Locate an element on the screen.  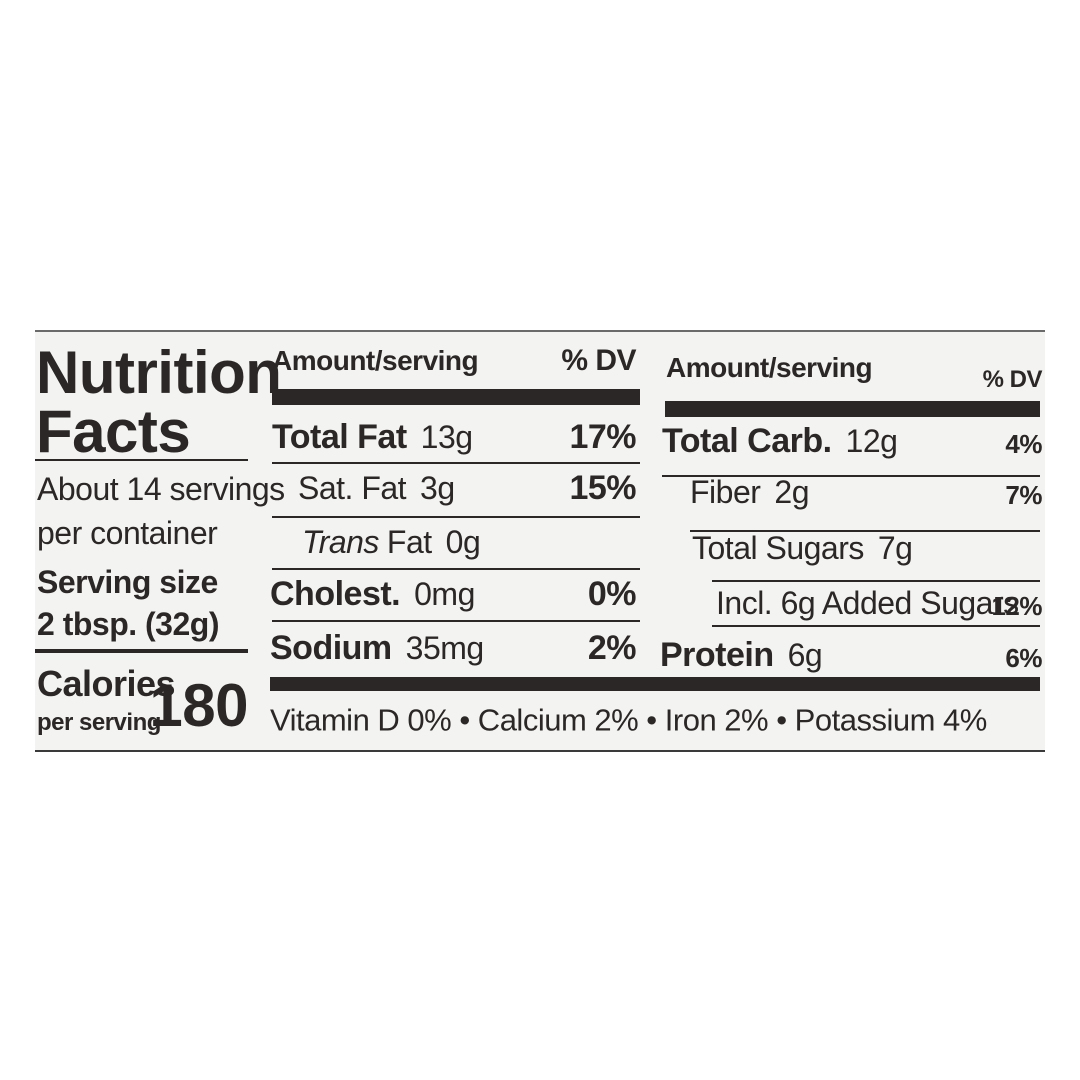
nutrient-row: Total Carb. 12g is located at coordinates (780, 441).